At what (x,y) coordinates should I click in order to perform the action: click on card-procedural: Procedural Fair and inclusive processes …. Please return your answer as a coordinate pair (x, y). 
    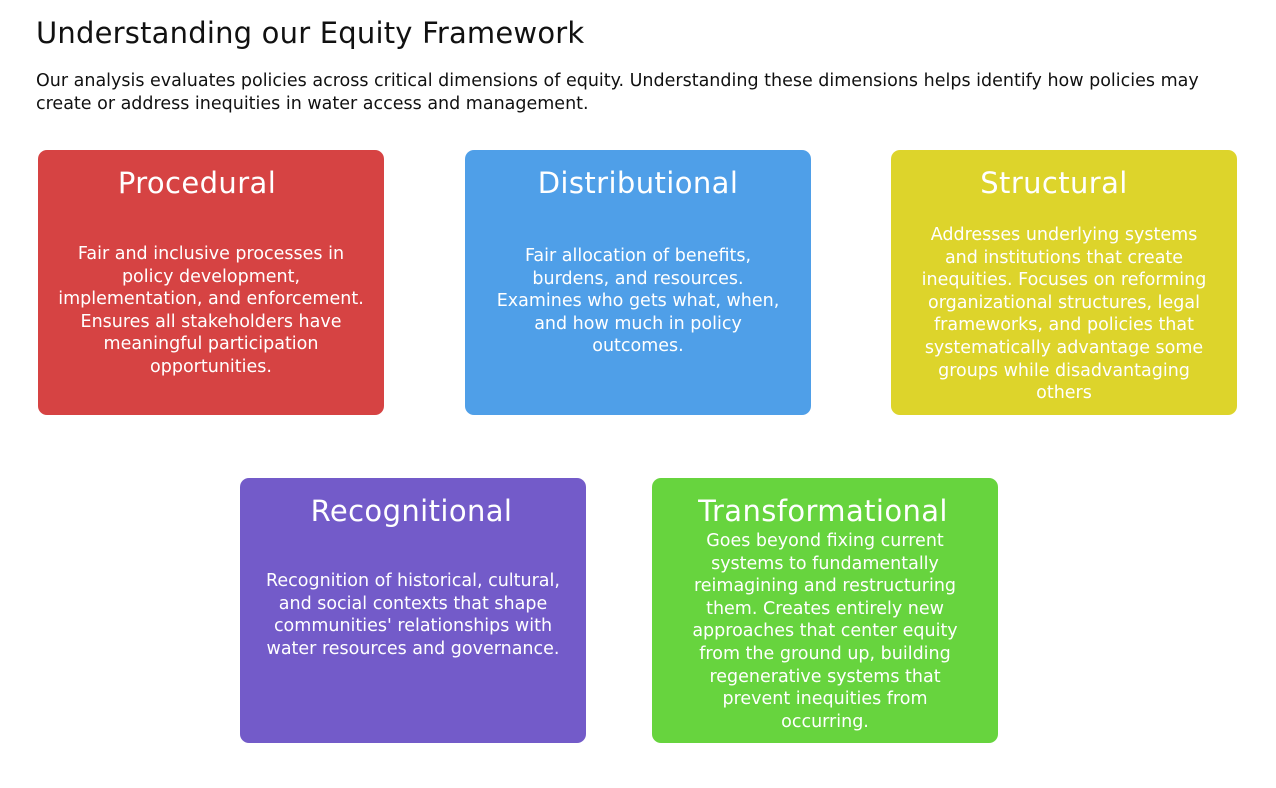
    Looking at the image, I should click on (211, 282).